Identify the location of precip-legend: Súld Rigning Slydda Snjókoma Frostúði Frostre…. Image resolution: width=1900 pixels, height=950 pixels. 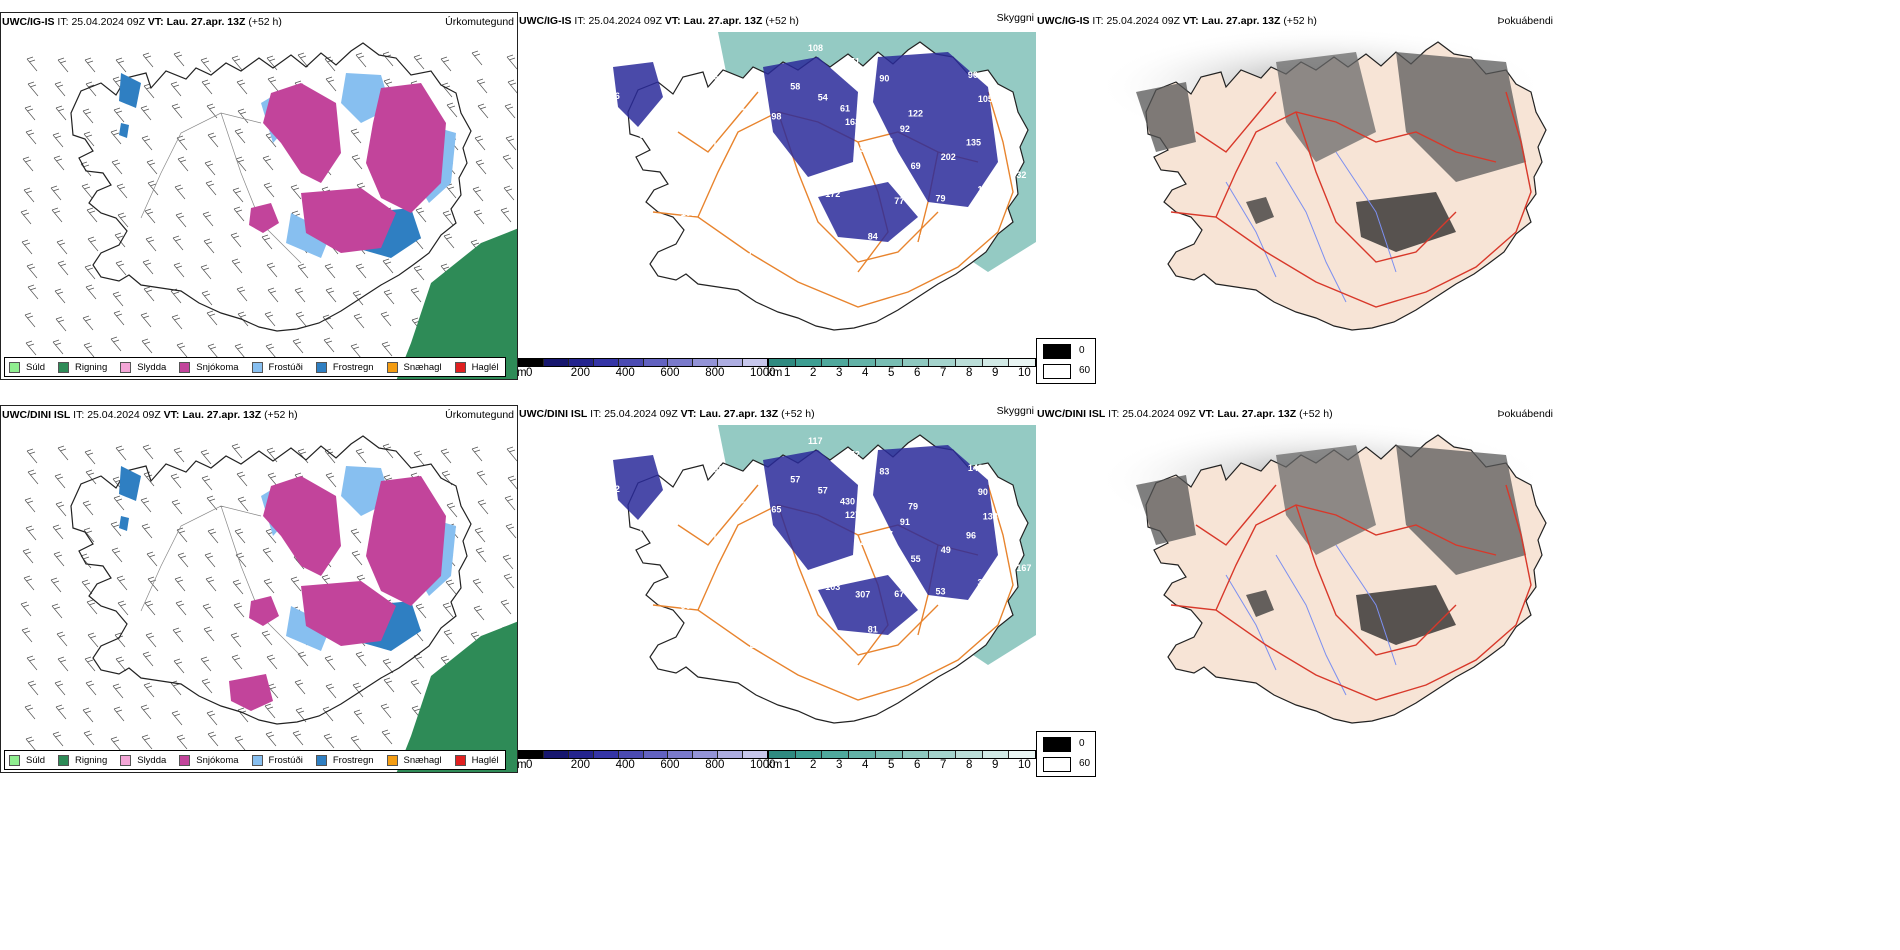
(255, 760).